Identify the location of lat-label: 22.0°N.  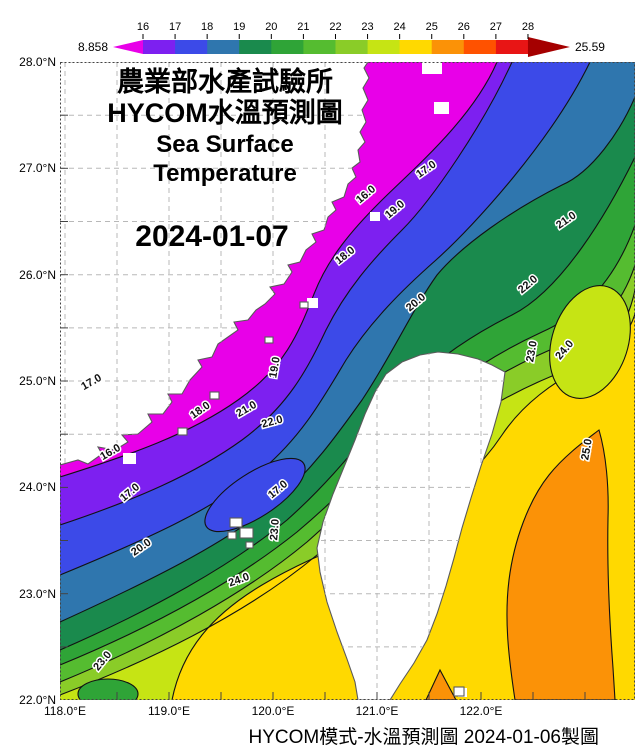
(37, 699).